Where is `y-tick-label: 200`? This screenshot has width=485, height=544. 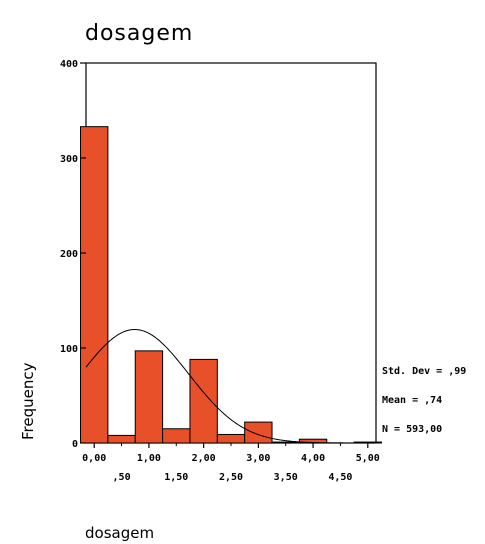
y-tick-label: 200 is located at coordinates (69, 254).